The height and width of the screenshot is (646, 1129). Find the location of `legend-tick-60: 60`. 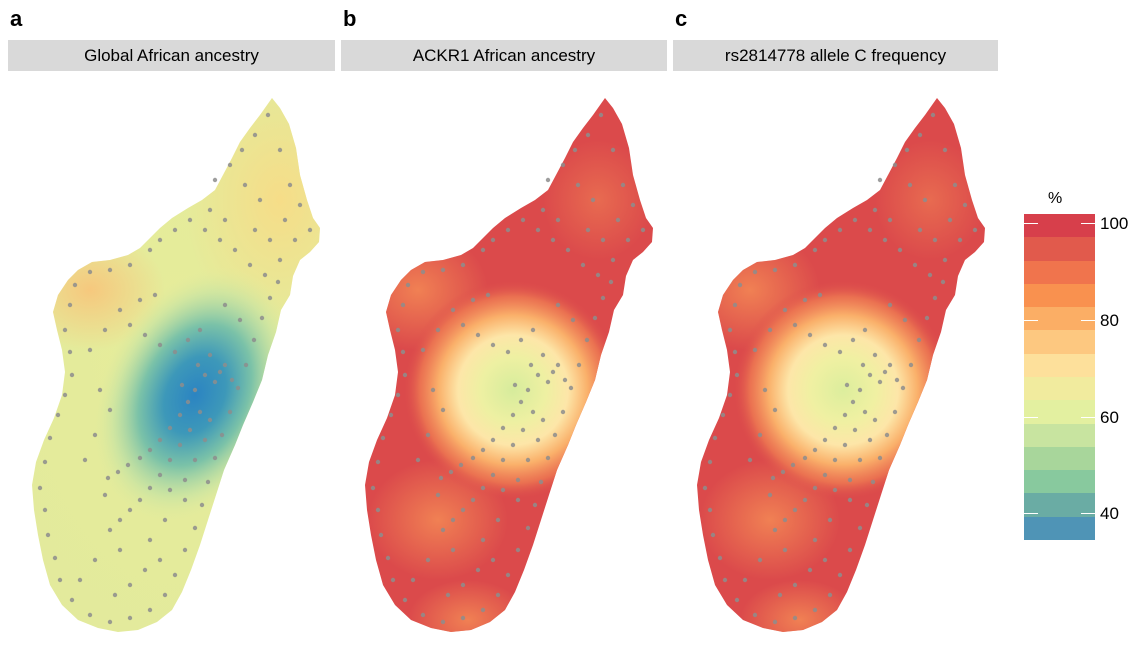

legend-tick-60: 60 is located at coordinates (1109, 417).